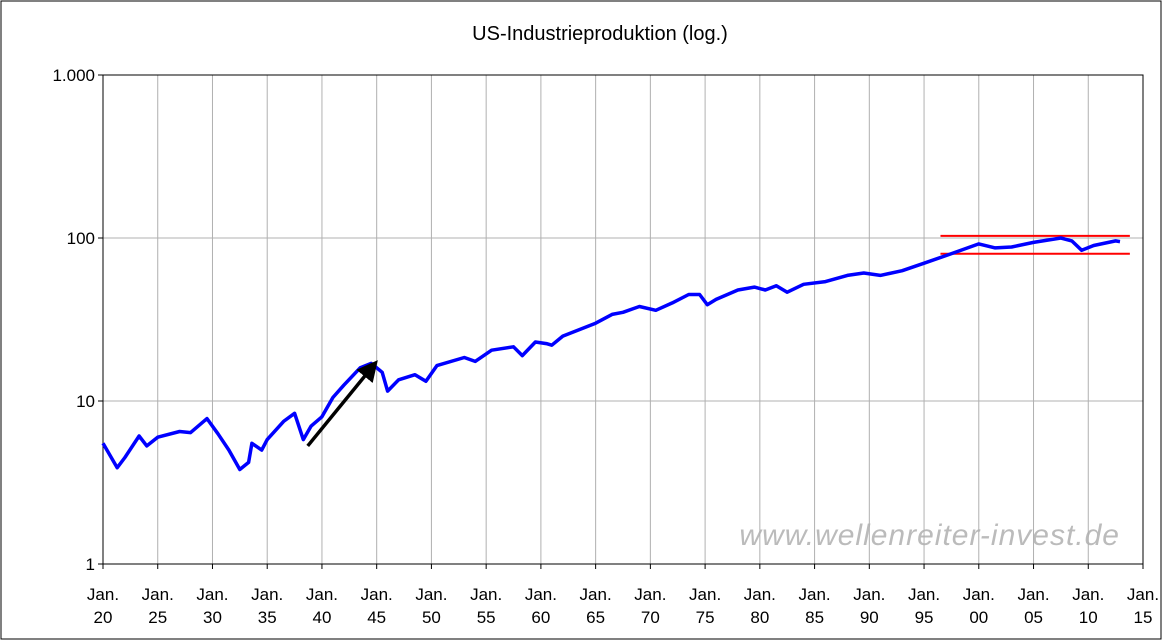  Describe the element at coordinates (929, 535) in the screenshot. I see `watermark: www.wellenreiter-invest.de` at that location.